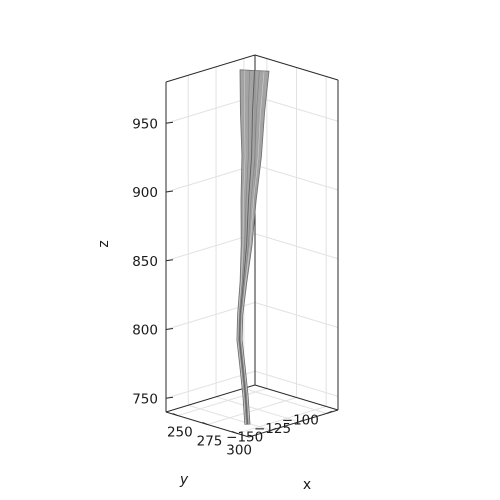 The height and width of the screenshot is (500, 500). I want to click on y-tick-label: −150, so click(244, 437).